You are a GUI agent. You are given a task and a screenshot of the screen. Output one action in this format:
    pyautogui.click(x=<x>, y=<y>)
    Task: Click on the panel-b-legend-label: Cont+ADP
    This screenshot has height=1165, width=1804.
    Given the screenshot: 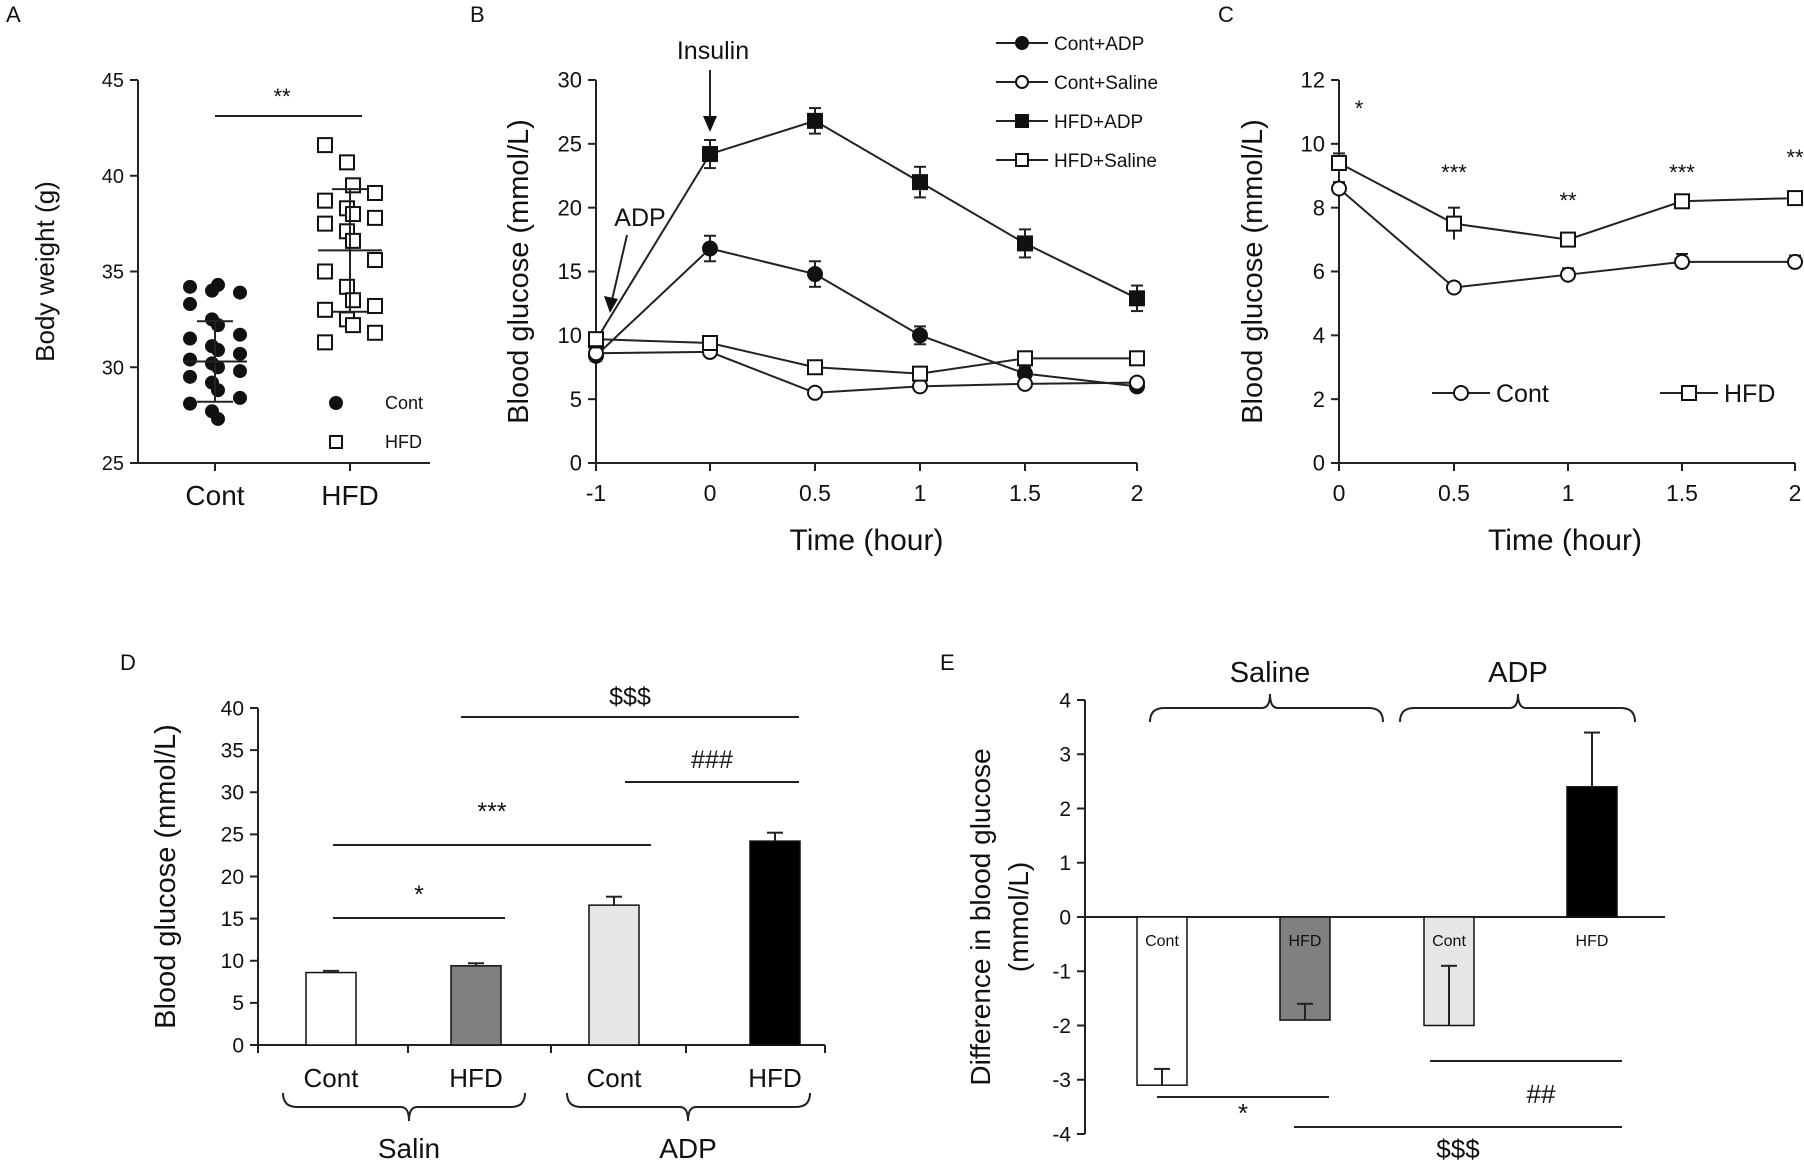 What is the action you would take?
    pyautogui.click(x=1099, y=44)
    